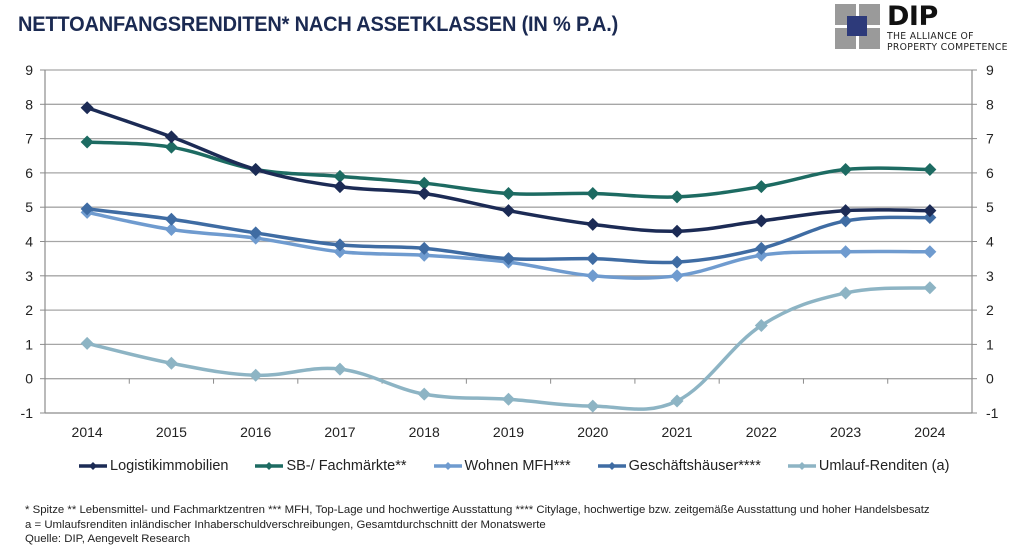 The height and width of the screenshot is (555, 1024). I want to click on dip-logo: DIP THE ALLIANCE OF PROPERTY COMPETENCE, so click(929, 27).